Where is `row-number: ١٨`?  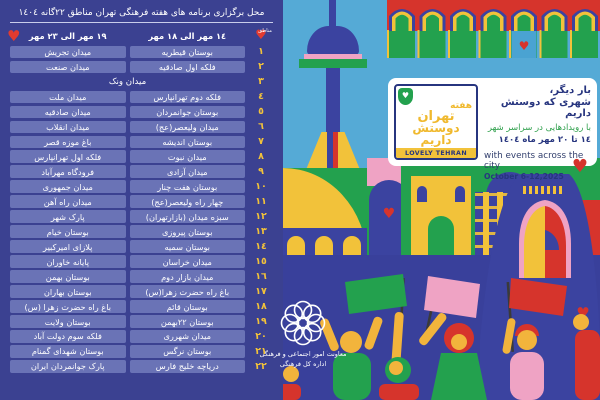 row-number: ١٨ is located at coordinates (261, 307).